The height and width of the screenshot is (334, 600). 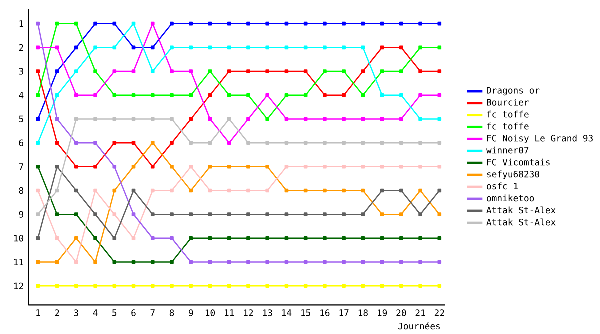 I want to click on y-tick-label: 9, so click(x=21, y=214).